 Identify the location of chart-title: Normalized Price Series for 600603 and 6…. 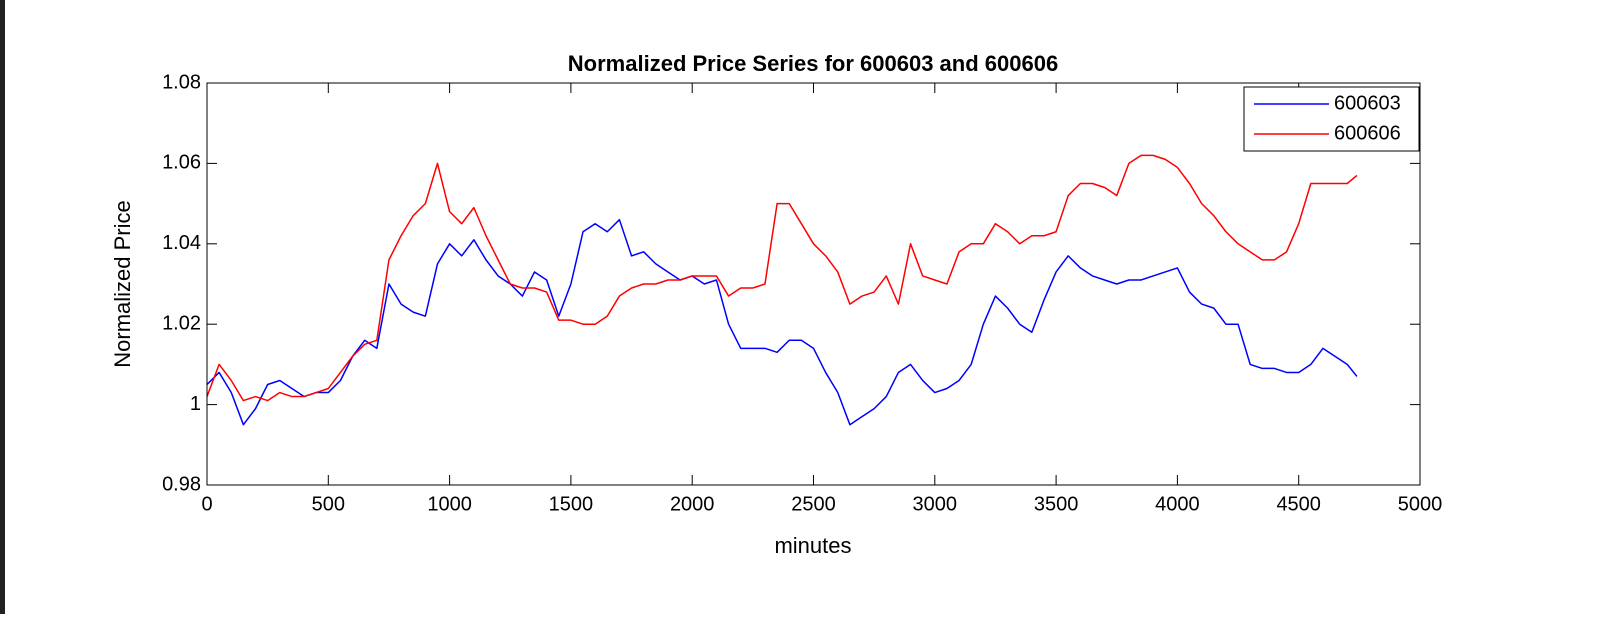
(813, 63).